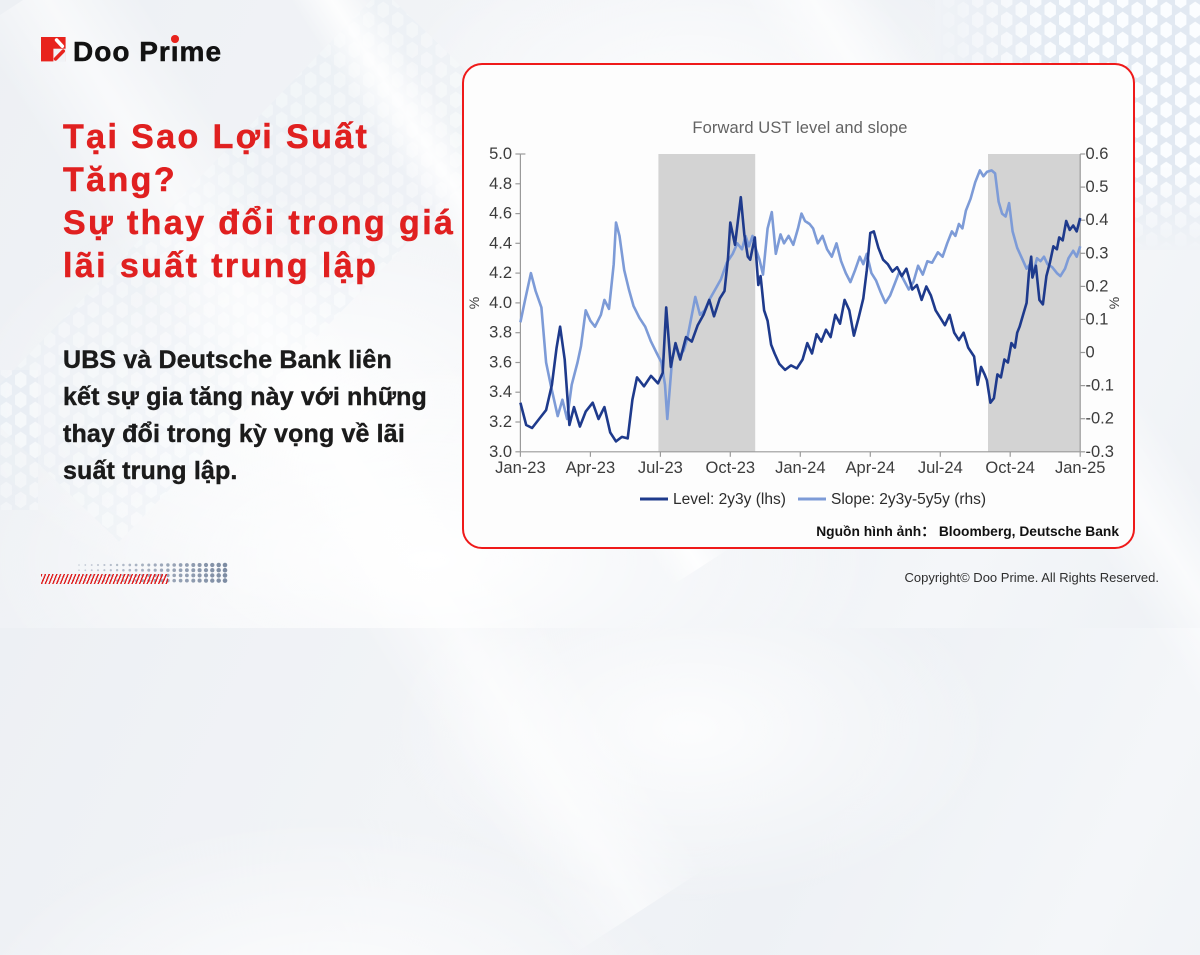  I want to click on svg-text: -0.3, so click(1100, 452).